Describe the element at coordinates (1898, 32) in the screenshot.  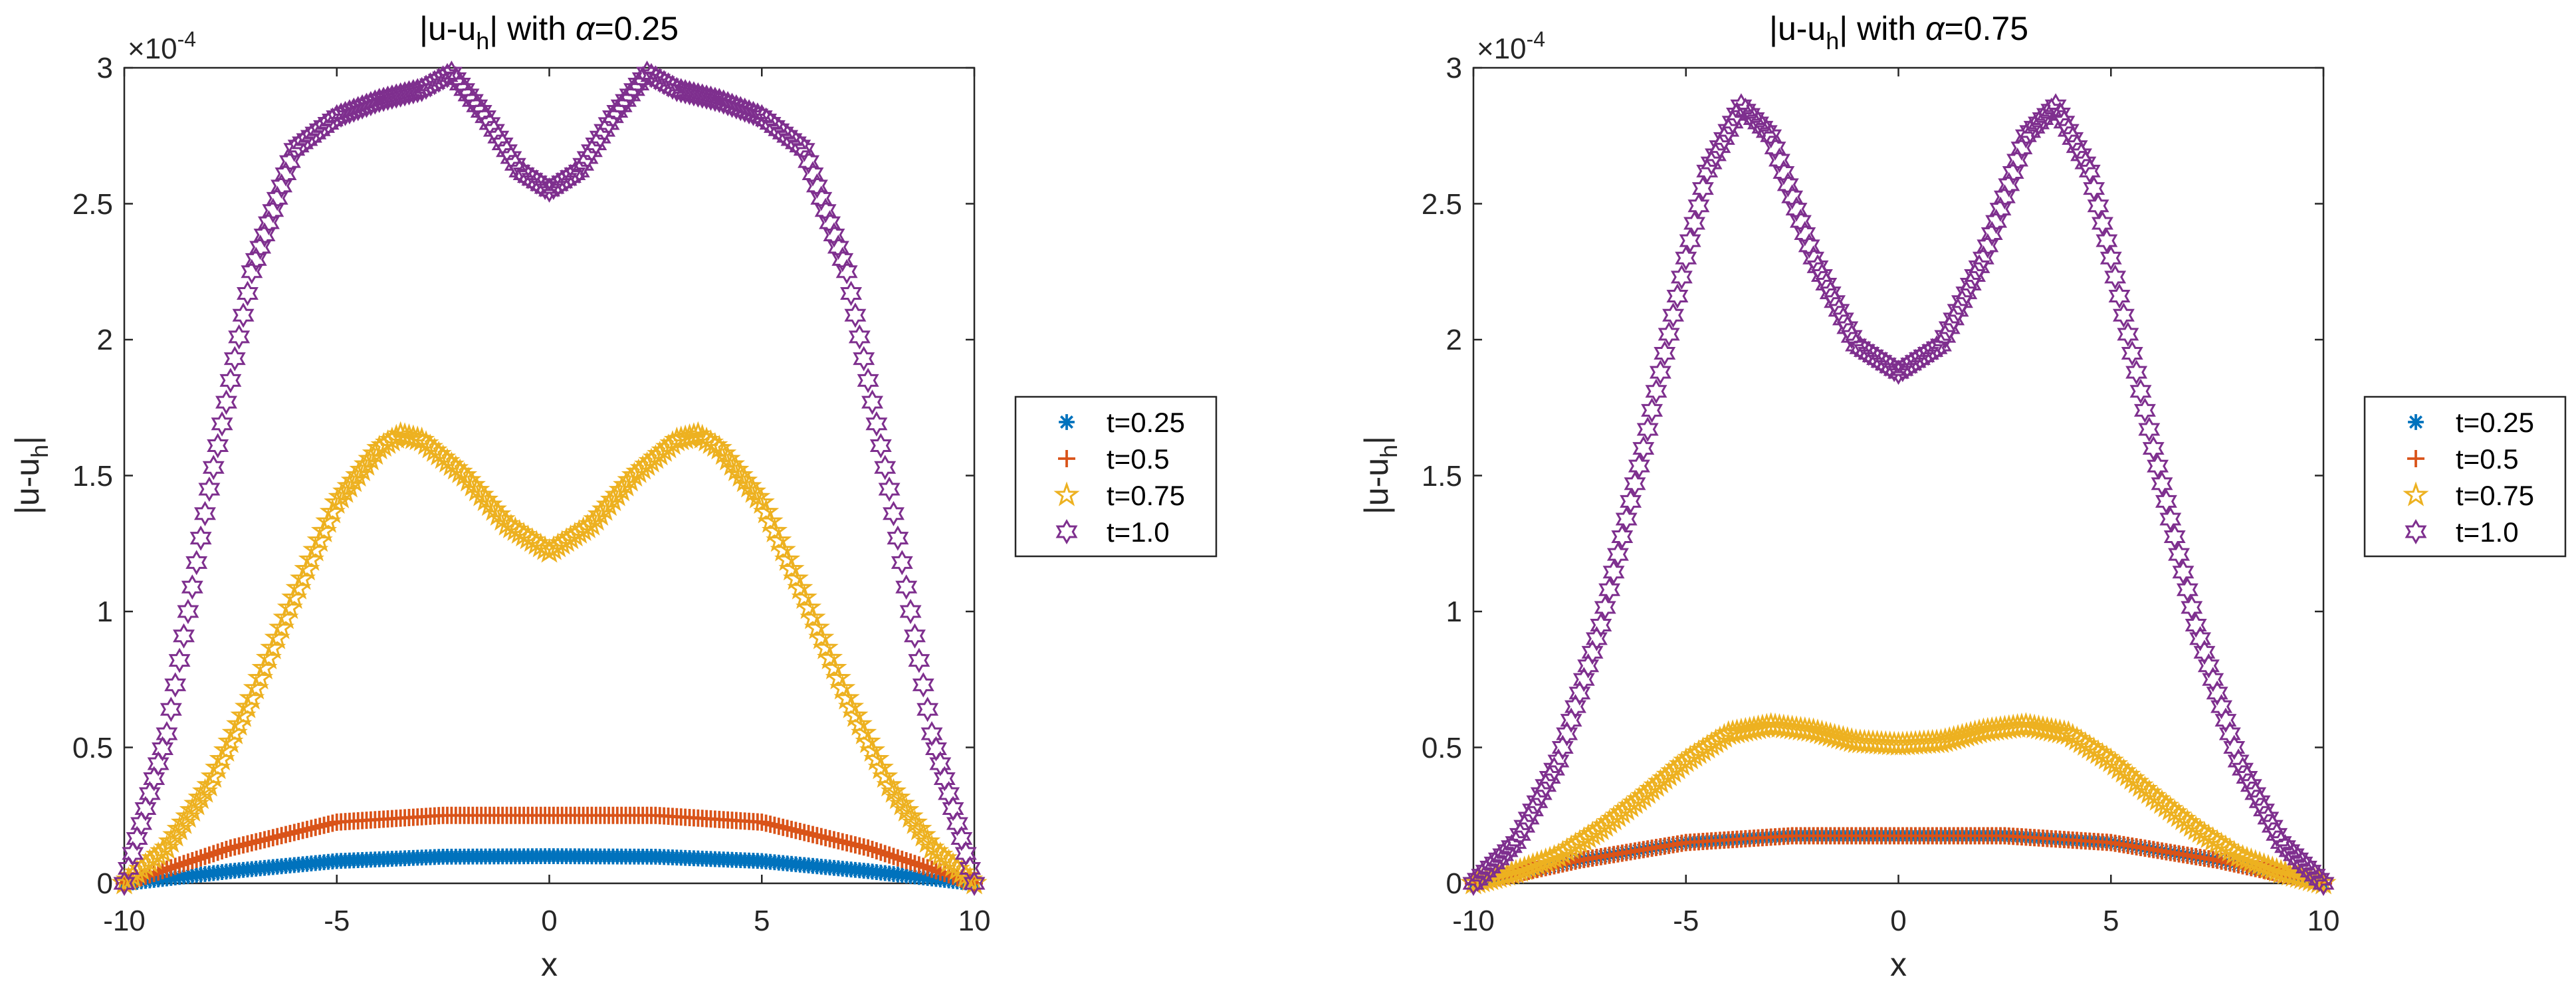
I see `chart-title: |u-uh| with α=0.75` at that location.